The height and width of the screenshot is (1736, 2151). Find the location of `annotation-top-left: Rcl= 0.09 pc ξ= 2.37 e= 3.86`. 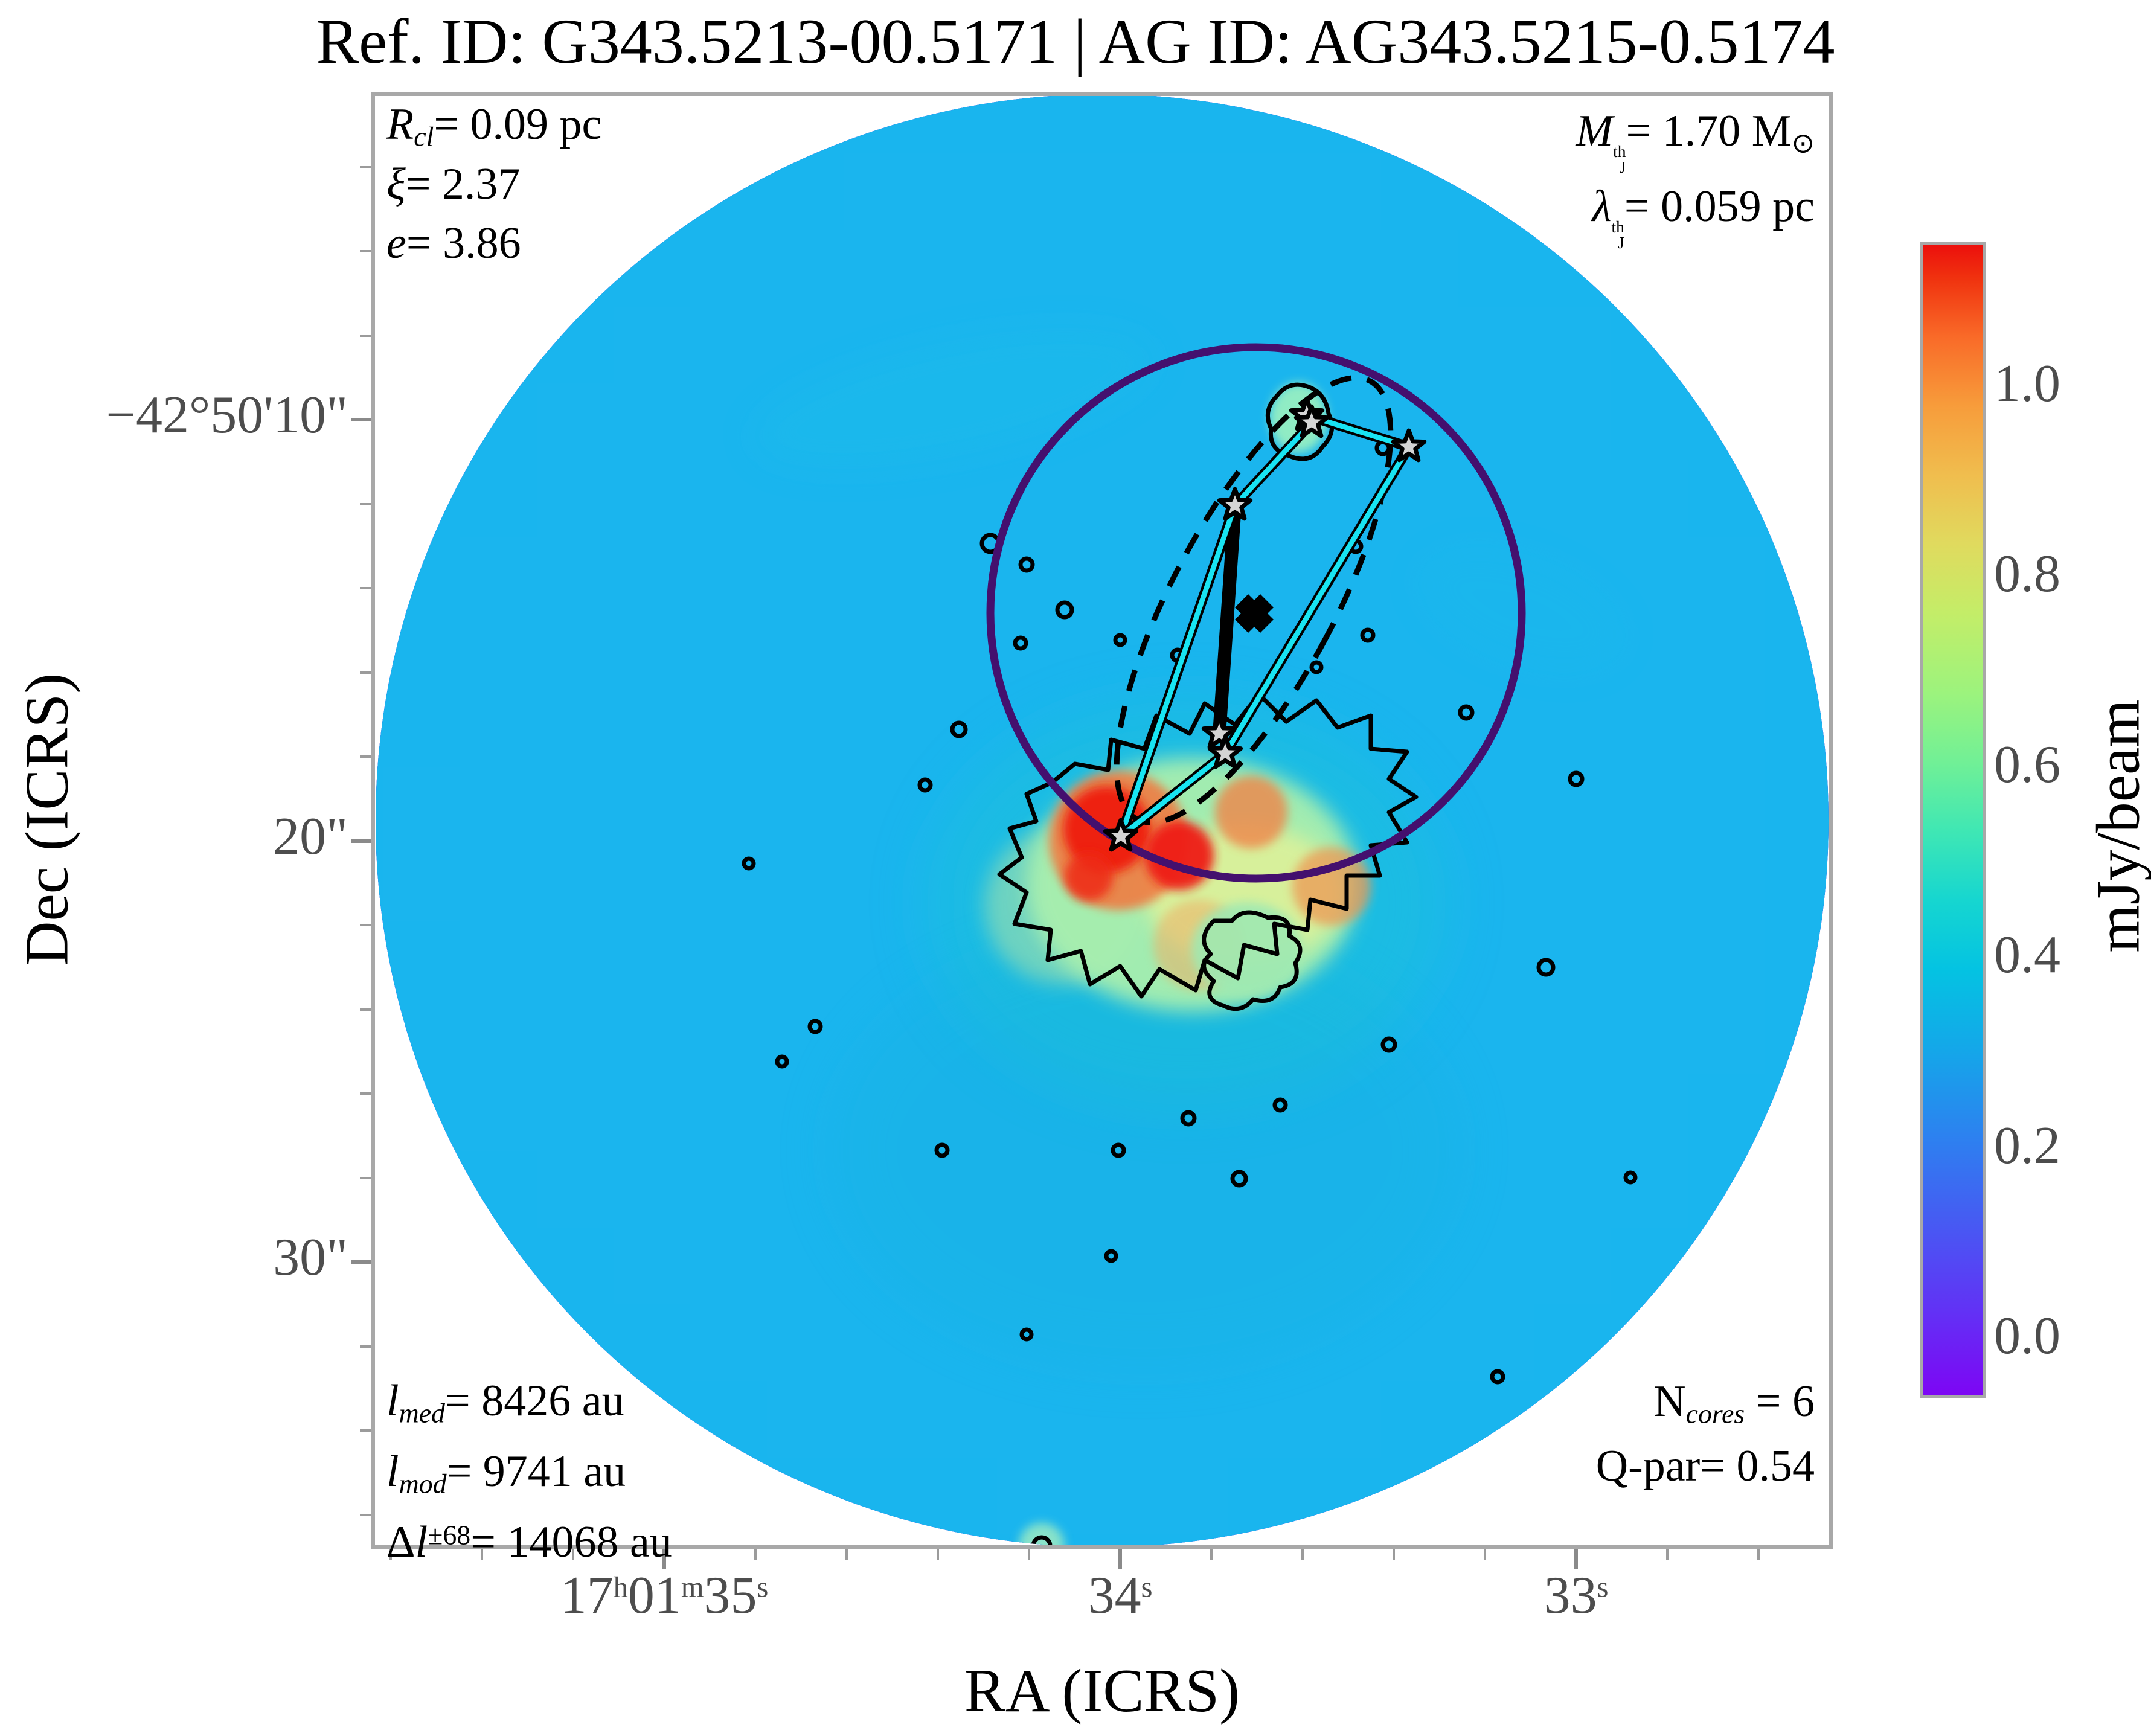

annotation-top-left: Rcl= 0.09 pc ξ= 2.37 e= 3.86 is located at coordinates (494, 184).